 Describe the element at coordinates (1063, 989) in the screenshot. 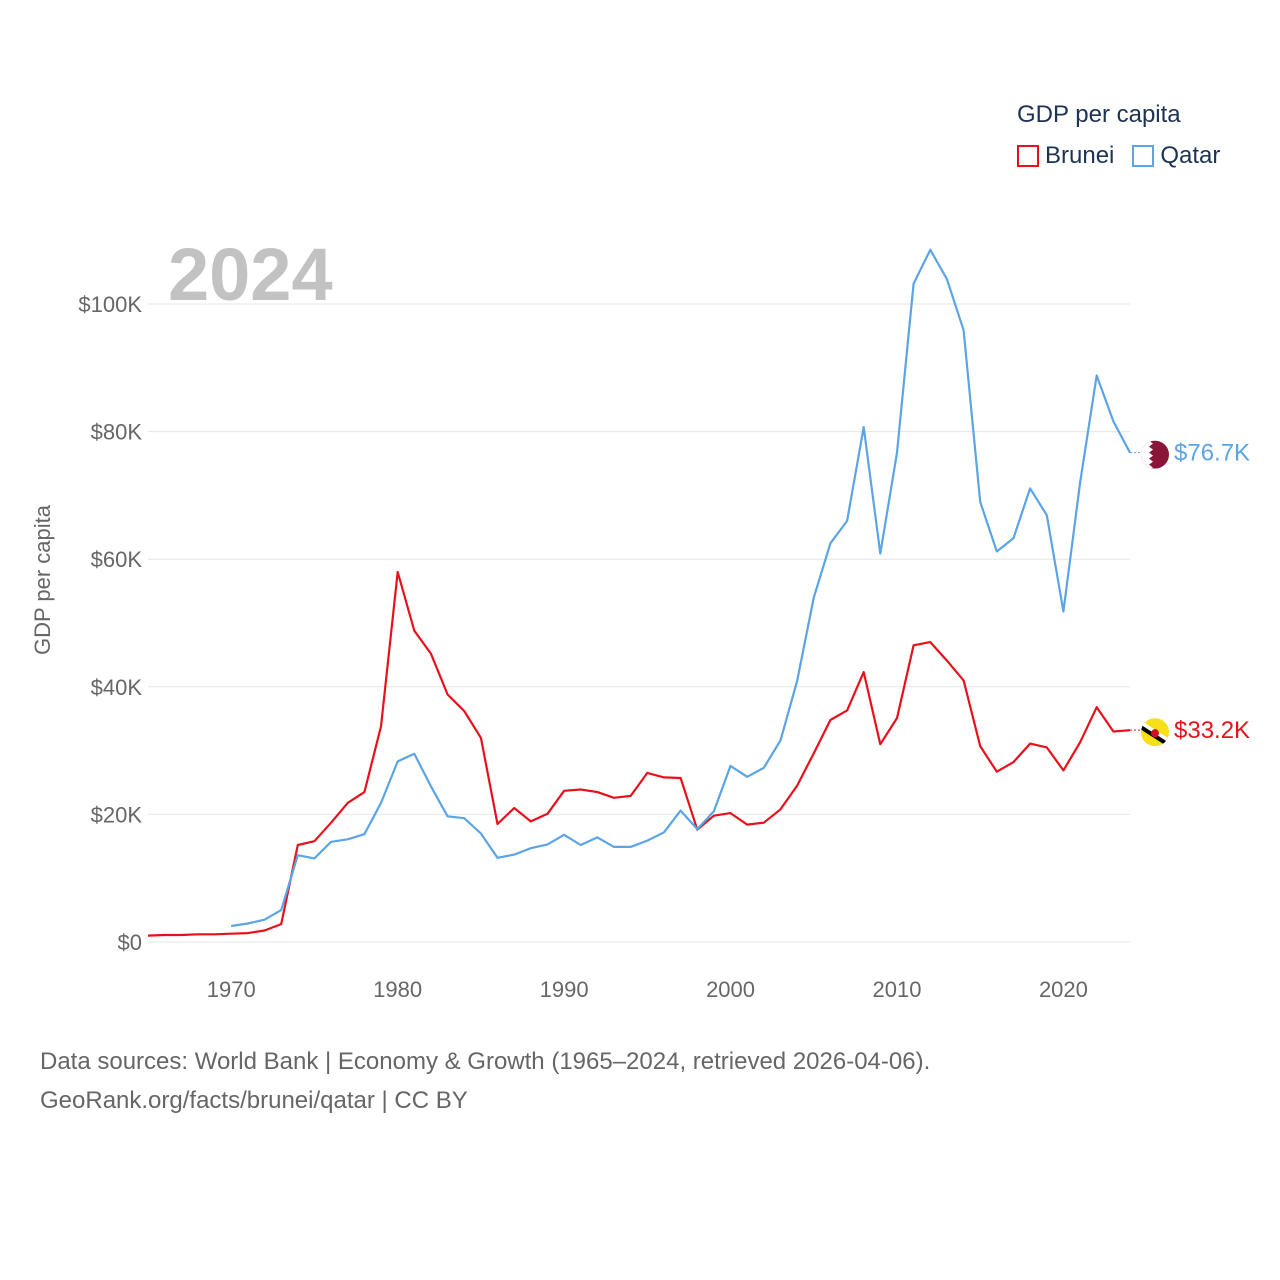

I see `x-tick-label: 2020` at that location.